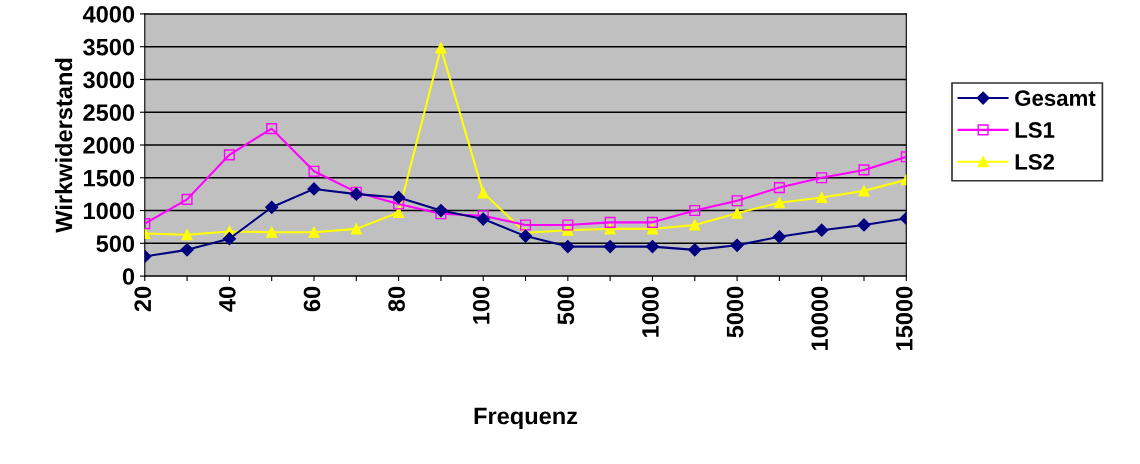 Image resolution: width=1140 pixels, height=464 pixels. What do you see at coordinates (108, 14) in the screenshot?
I see `y-tick-label: 4000` at bounding box center [108, 14].